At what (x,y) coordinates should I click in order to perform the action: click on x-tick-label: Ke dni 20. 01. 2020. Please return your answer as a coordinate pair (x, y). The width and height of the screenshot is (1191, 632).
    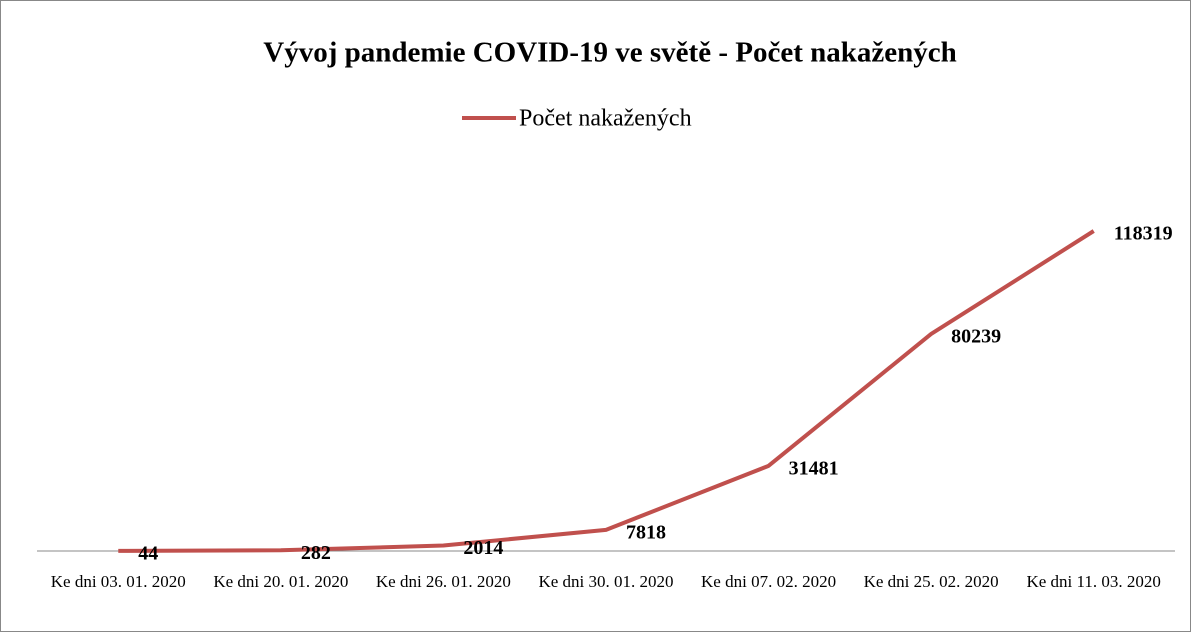
    Looking at the image, I should click on (281, 581).